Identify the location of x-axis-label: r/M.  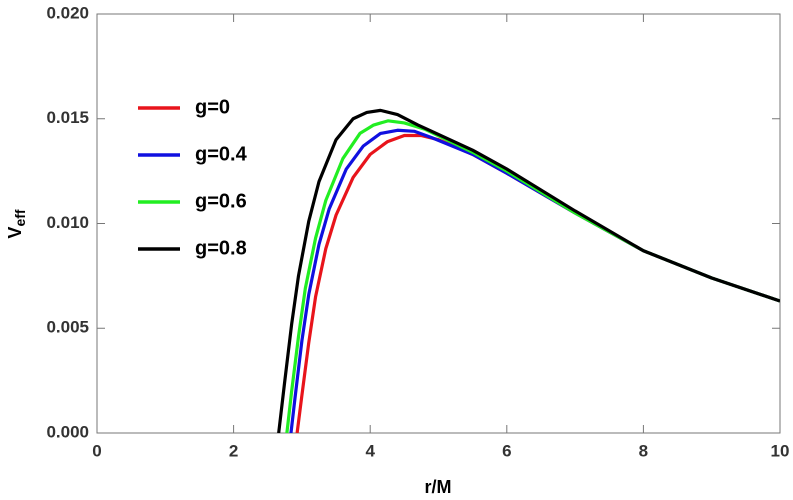
(438, 487).